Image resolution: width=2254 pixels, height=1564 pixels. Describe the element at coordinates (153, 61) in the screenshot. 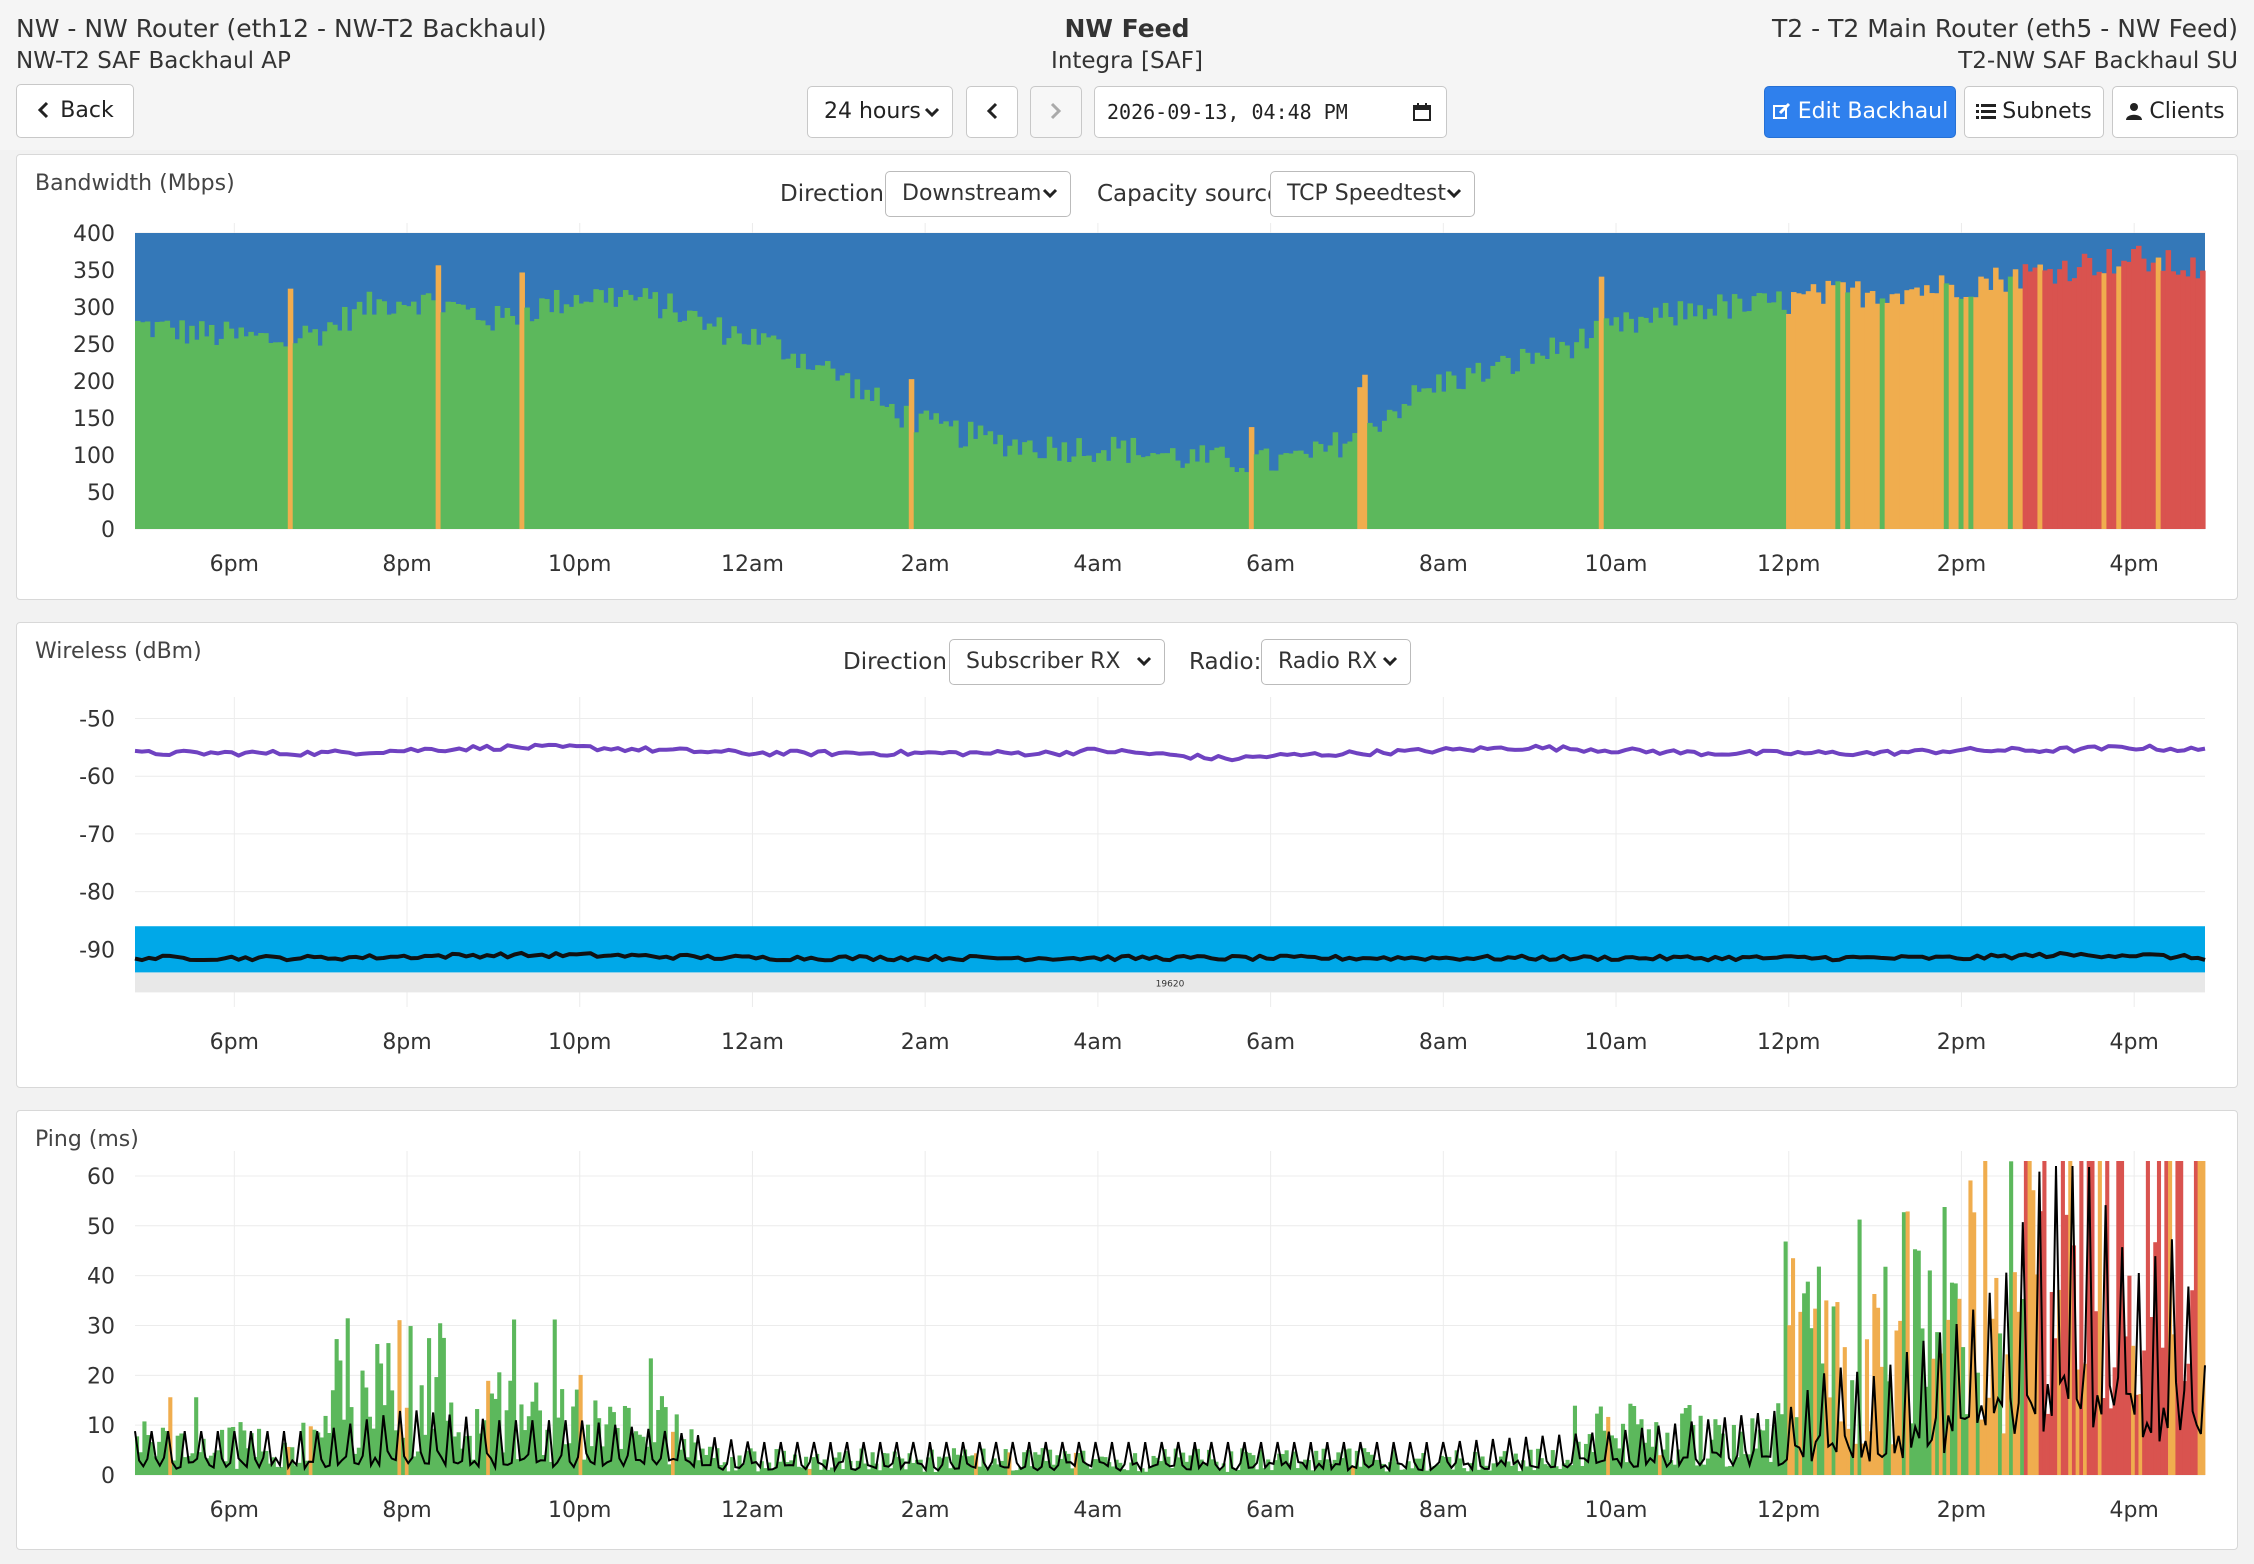

I see `source-device: NW-T2 SAF Backhaul AP` at that location.